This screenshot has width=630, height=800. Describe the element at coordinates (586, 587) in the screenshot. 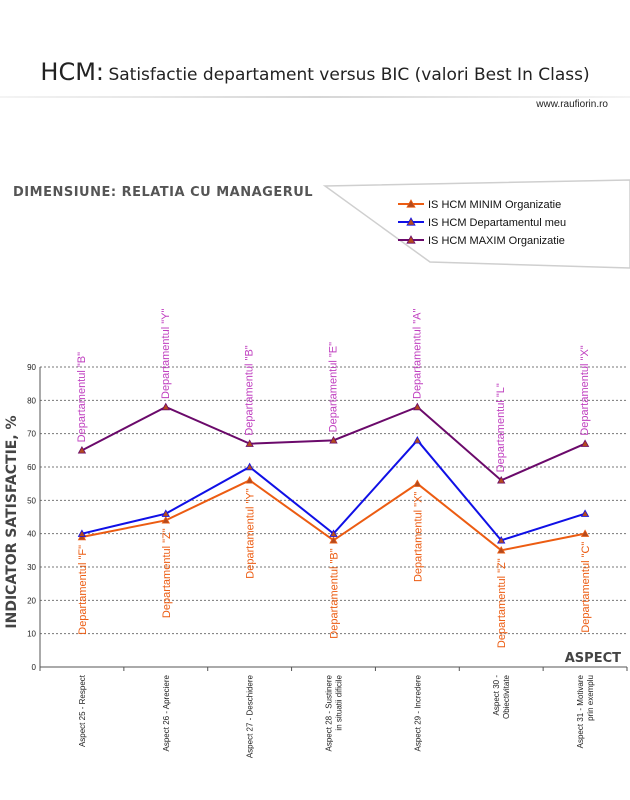

I see `min-department-label: Departamentul "C"` at that location.